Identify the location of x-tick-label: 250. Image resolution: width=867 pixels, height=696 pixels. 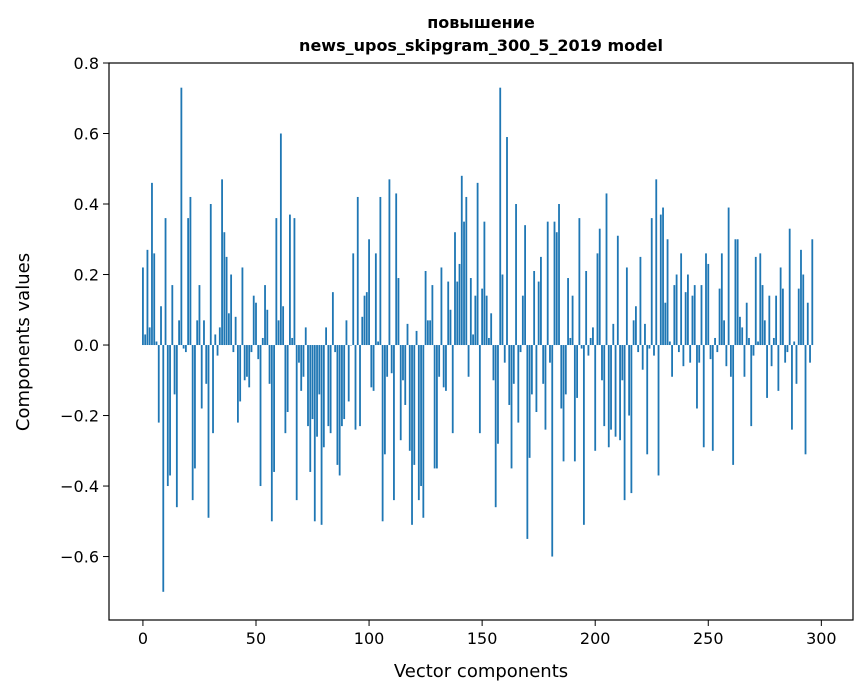
(708, 638).